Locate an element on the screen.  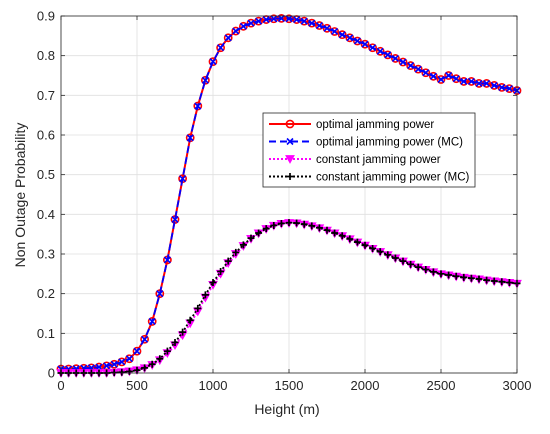
y-axis-label: Non Outage Probability is located at coordinates (20, 195).